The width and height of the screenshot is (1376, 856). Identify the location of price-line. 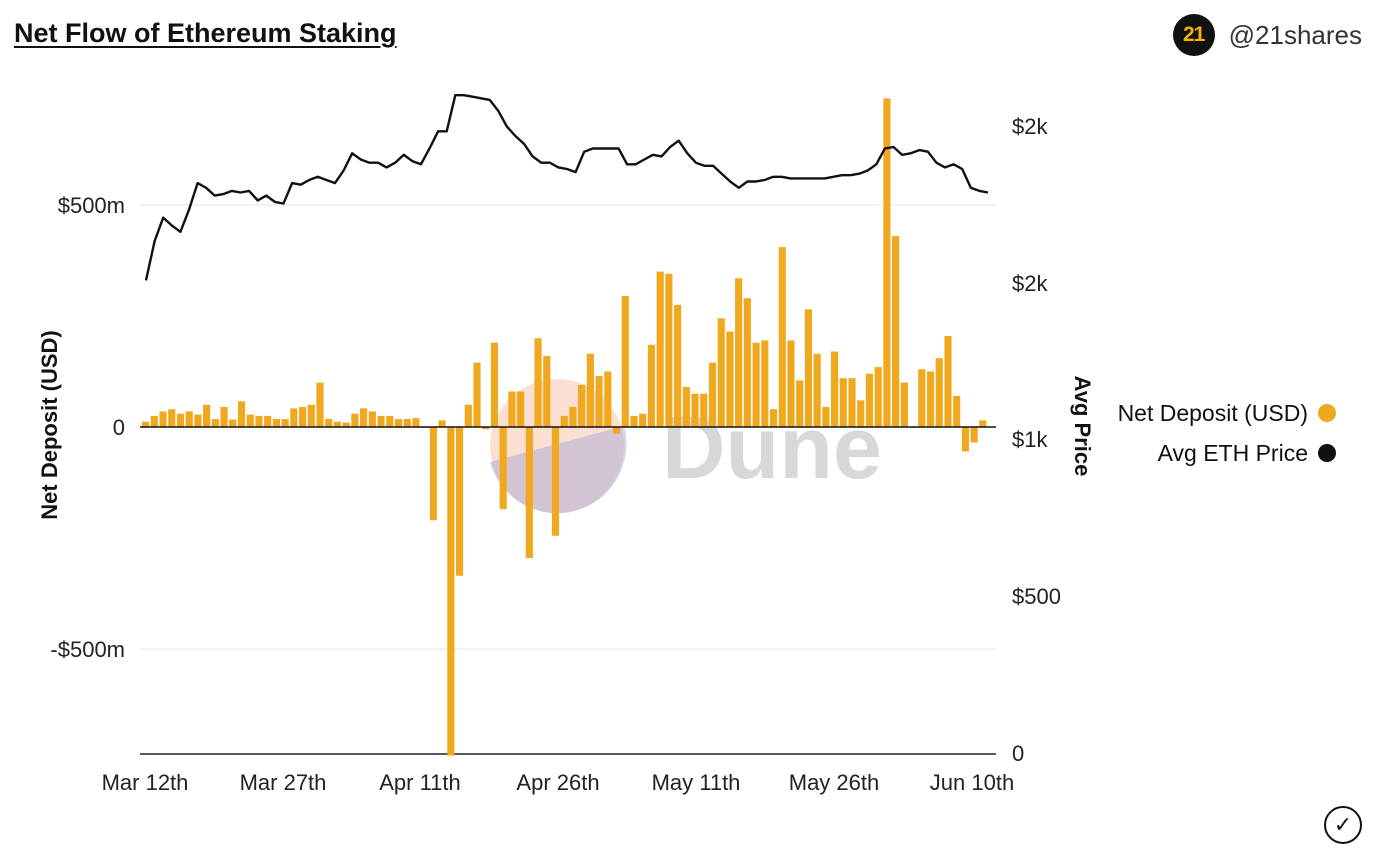
(566, 187).